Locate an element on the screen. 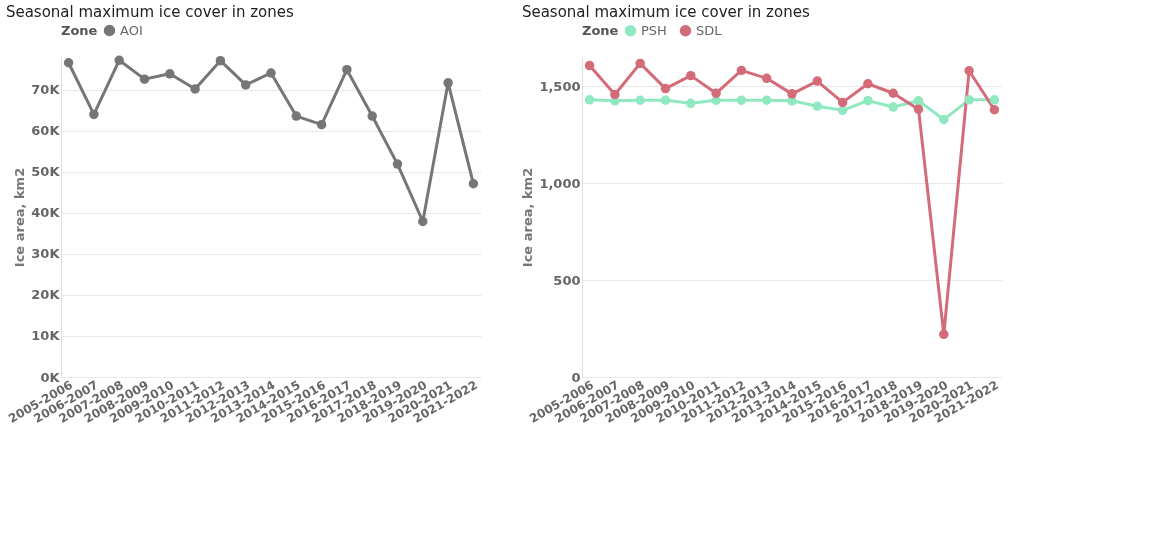 This screenshot has width=1157, height=533. legend-label: SDL is located at coordinates (709, 30).